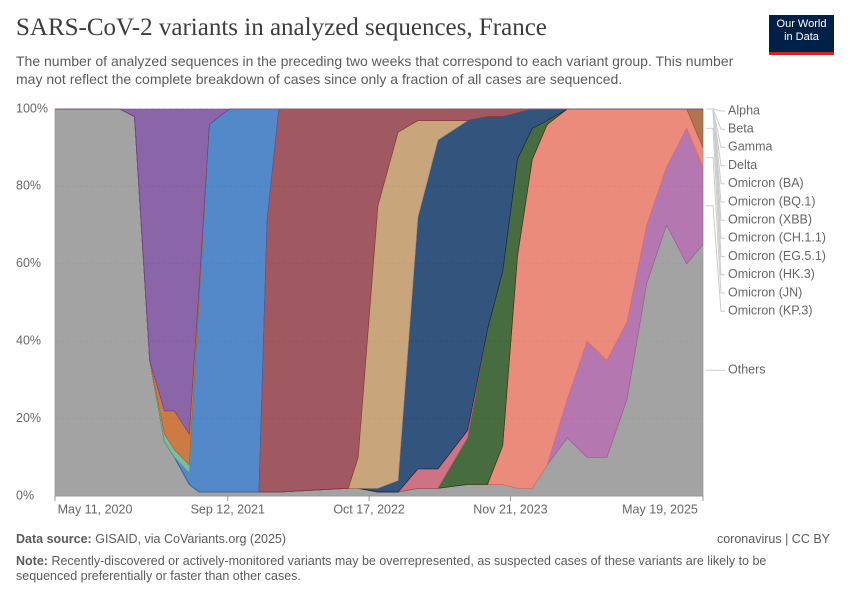  What do you see at coordinates (744, 110) in the screenshot?
I see `legend-label: Alpha` at bounding box center [744, 110].